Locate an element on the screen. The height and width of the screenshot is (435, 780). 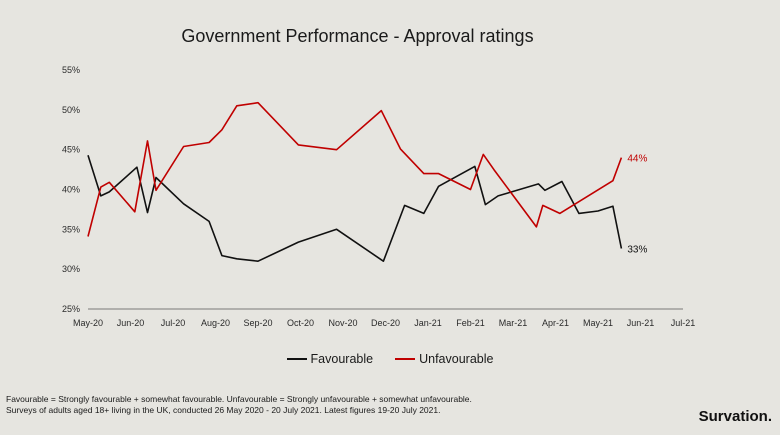
legend-swatch-favourable is located at coordinates (296, 359).